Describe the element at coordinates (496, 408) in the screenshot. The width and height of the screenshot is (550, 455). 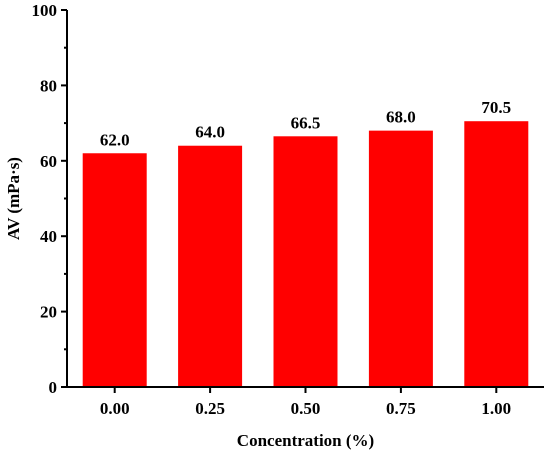
I see `x-tick-label-4: 1.00` at that location.